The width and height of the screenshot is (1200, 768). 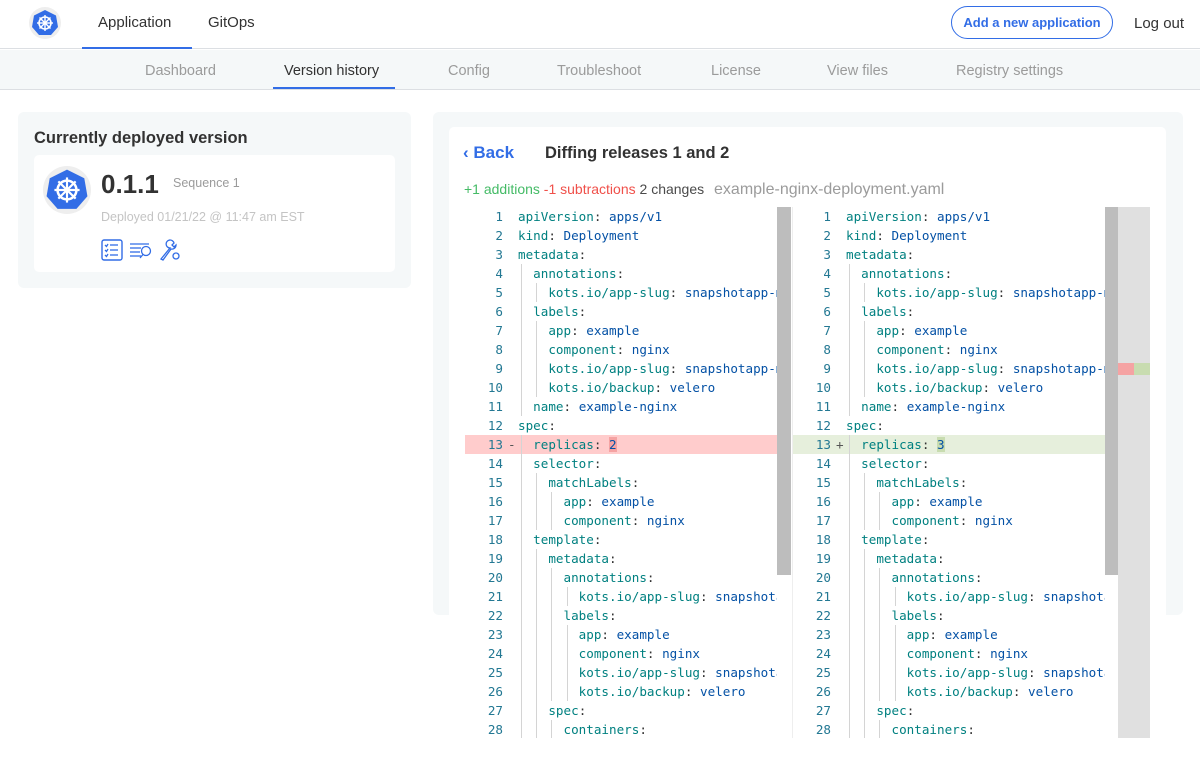 What do you see at coordinates (334, 88) in the screenshot?
I see `active-tab-indicator` at bounding box center [334, 88].